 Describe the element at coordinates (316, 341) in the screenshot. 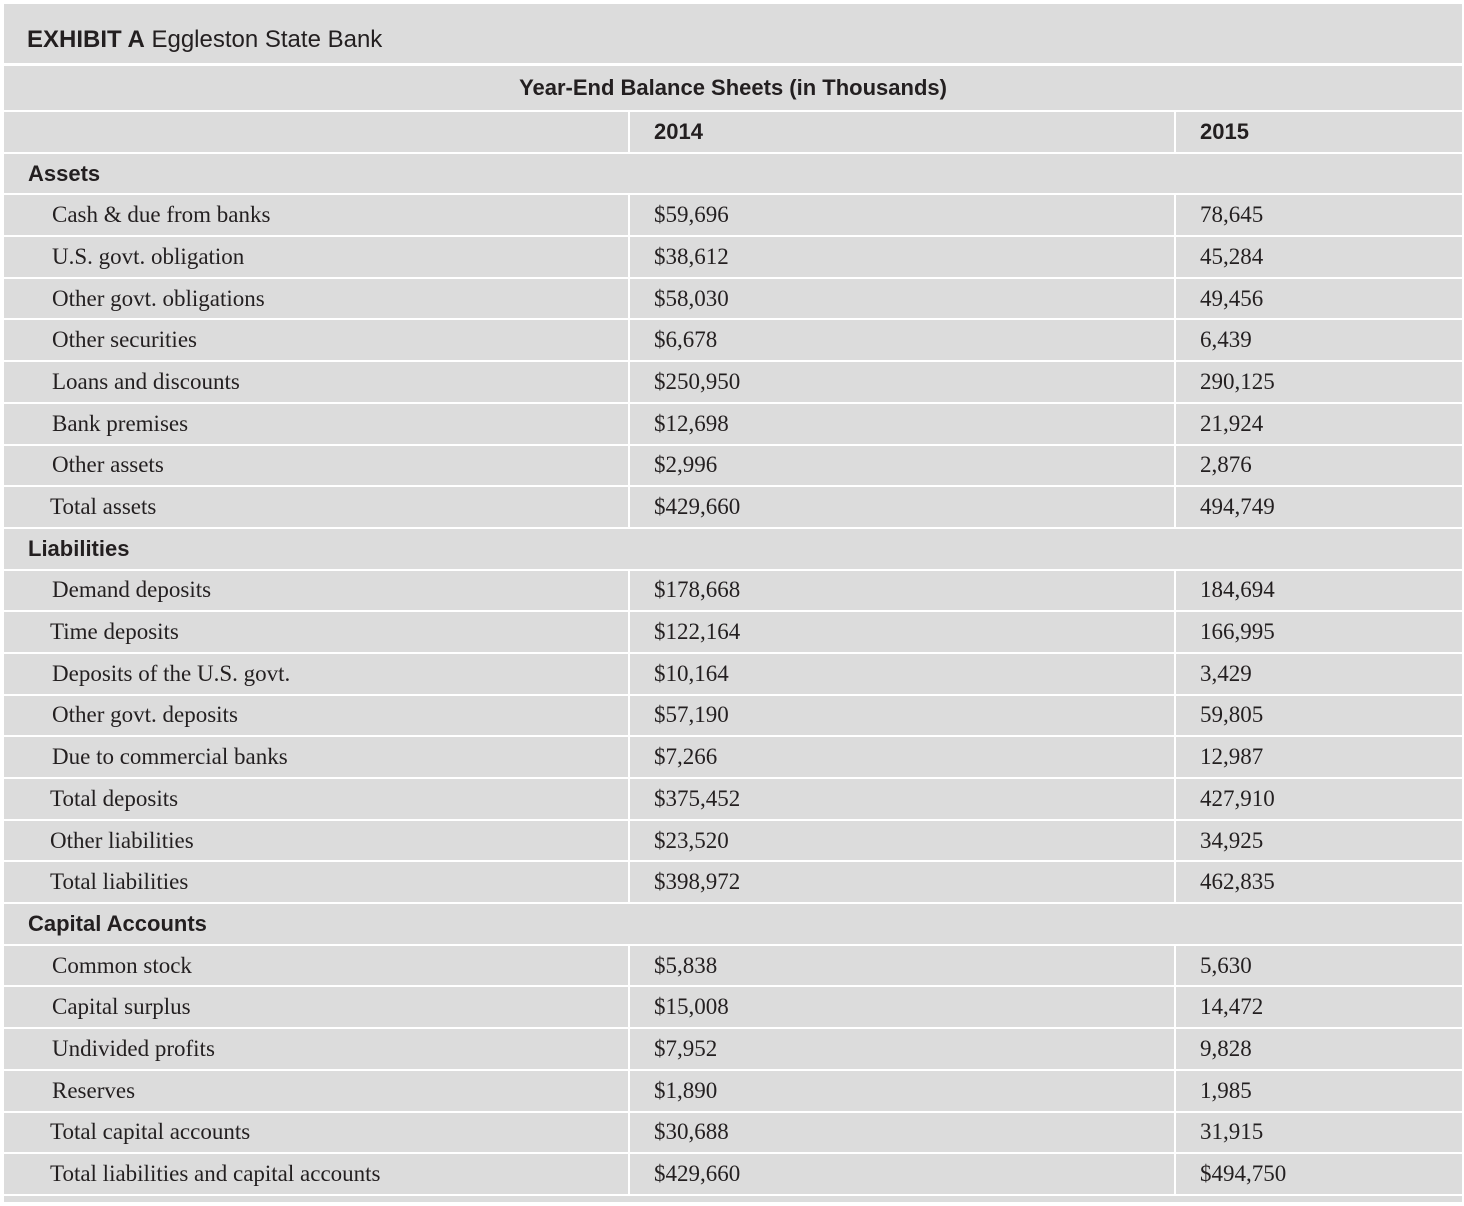

I see `row-label: Other securities` at that location.